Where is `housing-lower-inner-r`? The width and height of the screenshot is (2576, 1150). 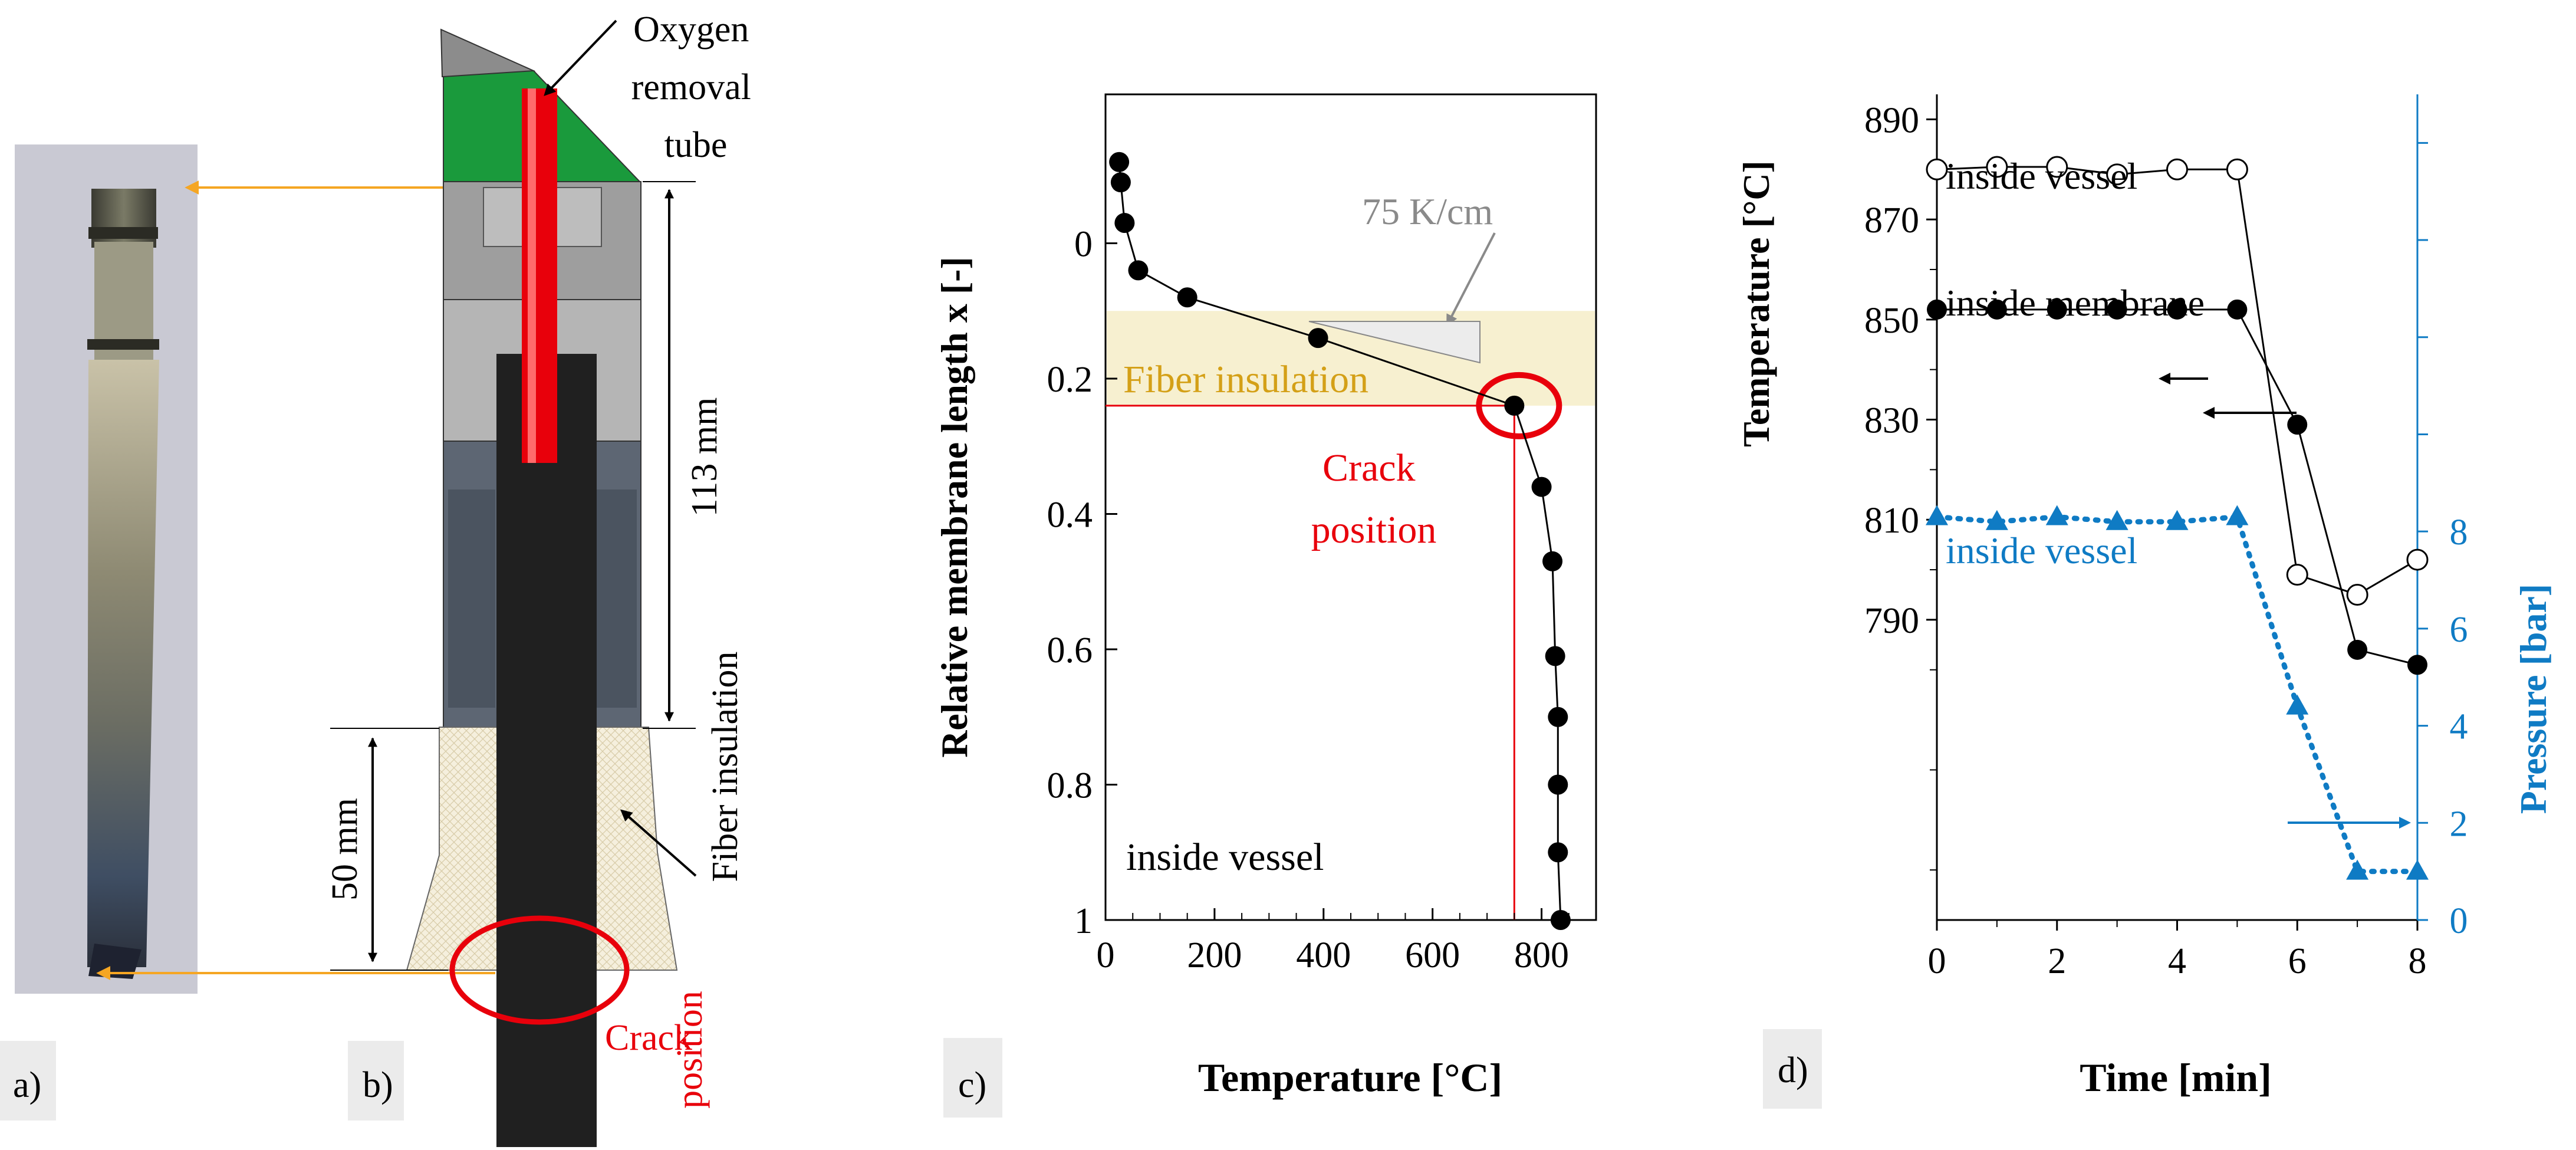 housing-lower-inner-r is located at coordinates (614, 598).